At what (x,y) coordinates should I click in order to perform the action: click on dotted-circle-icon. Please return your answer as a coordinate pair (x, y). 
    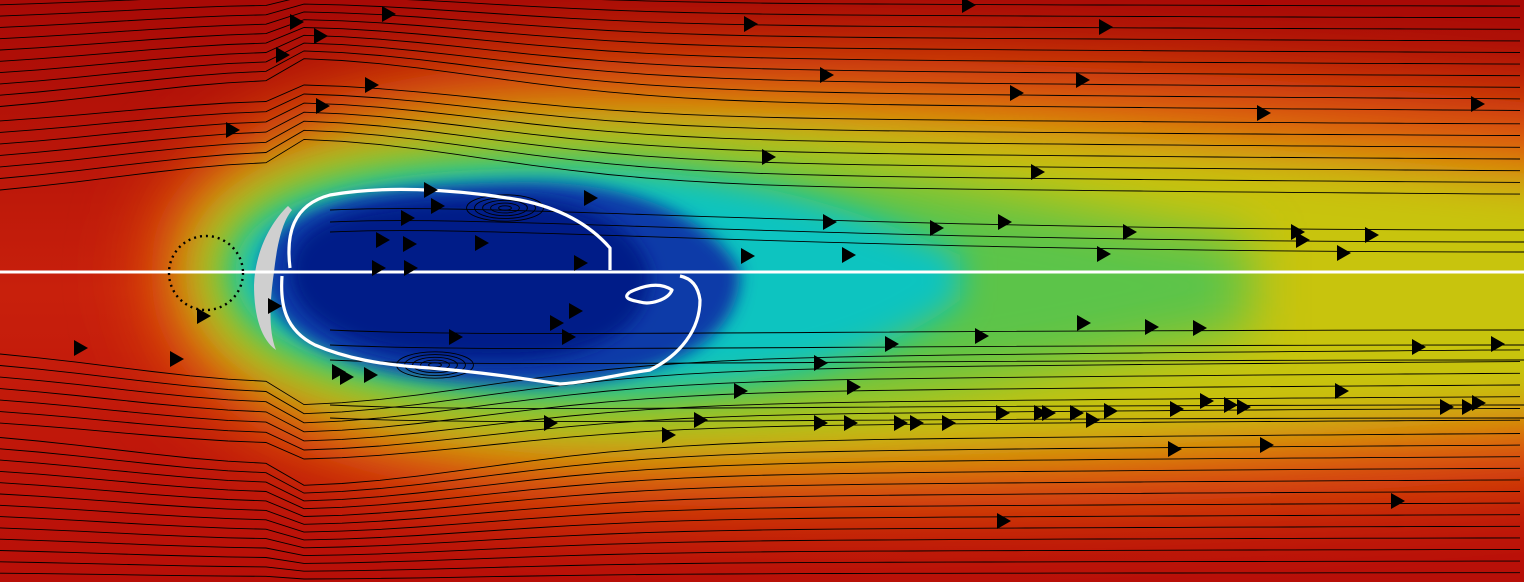
    Looking at the image, I should click on (206, 273).